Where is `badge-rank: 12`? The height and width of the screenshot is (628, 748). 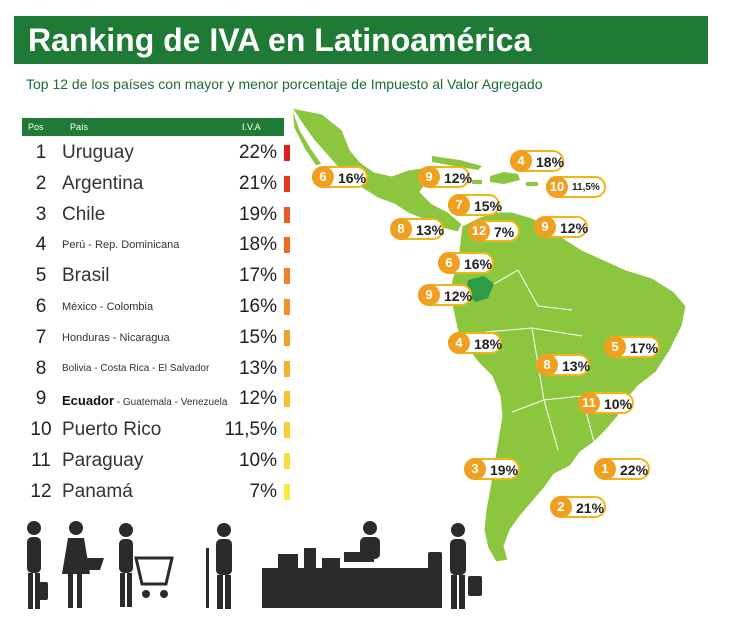 badge-rank: 12 is located at coordinates (479, 231).